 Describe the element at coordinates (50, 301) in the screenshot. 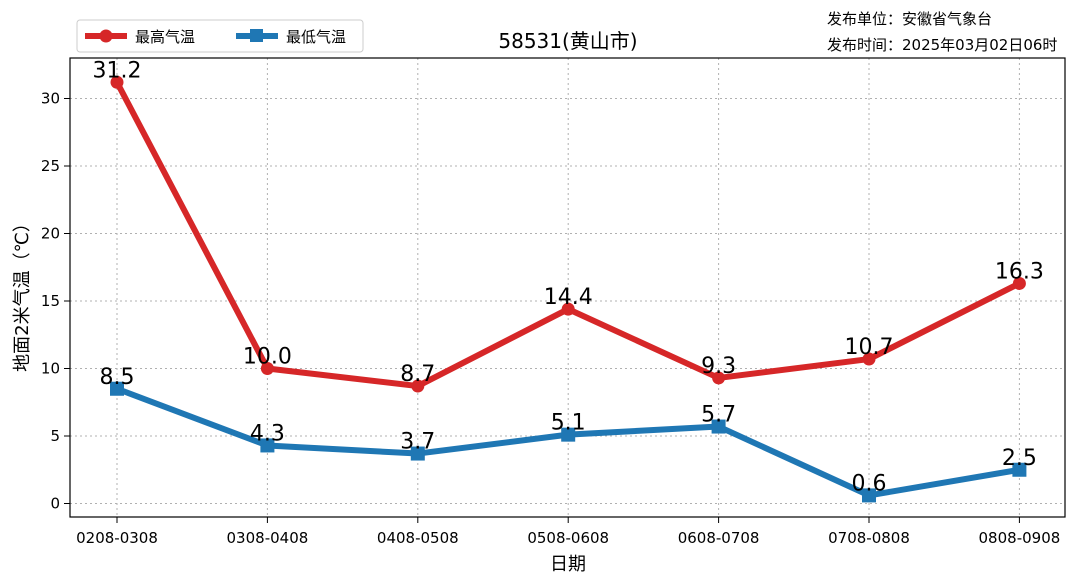

I see `y-tick-label: 15` at that location.